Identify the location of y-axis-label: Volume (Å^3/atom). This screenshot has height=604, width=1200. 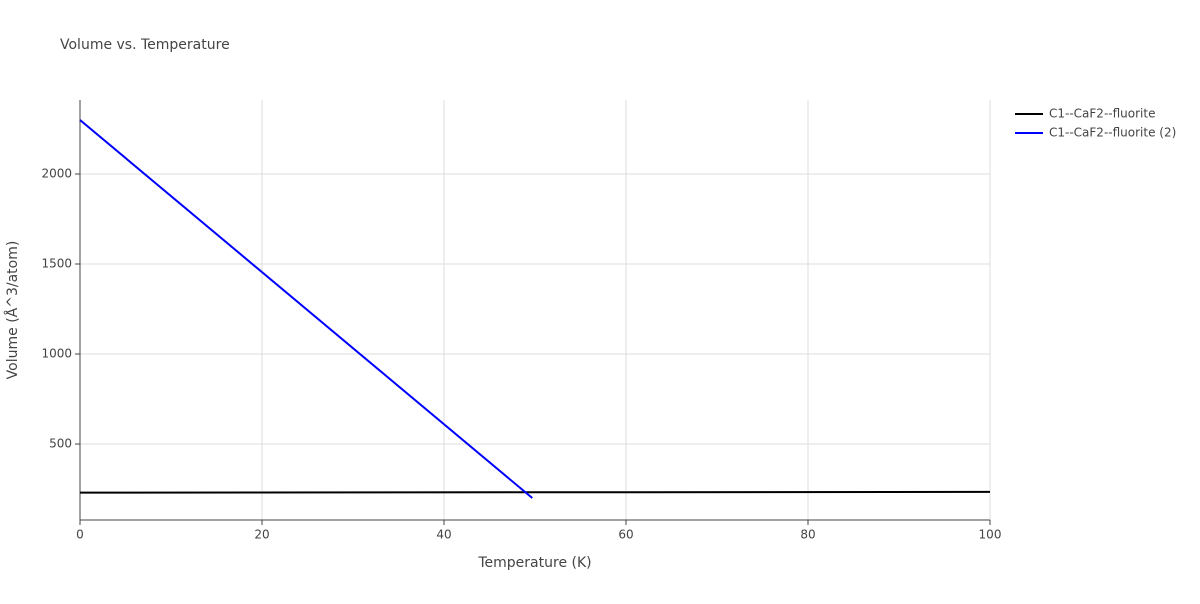
(12, 310).